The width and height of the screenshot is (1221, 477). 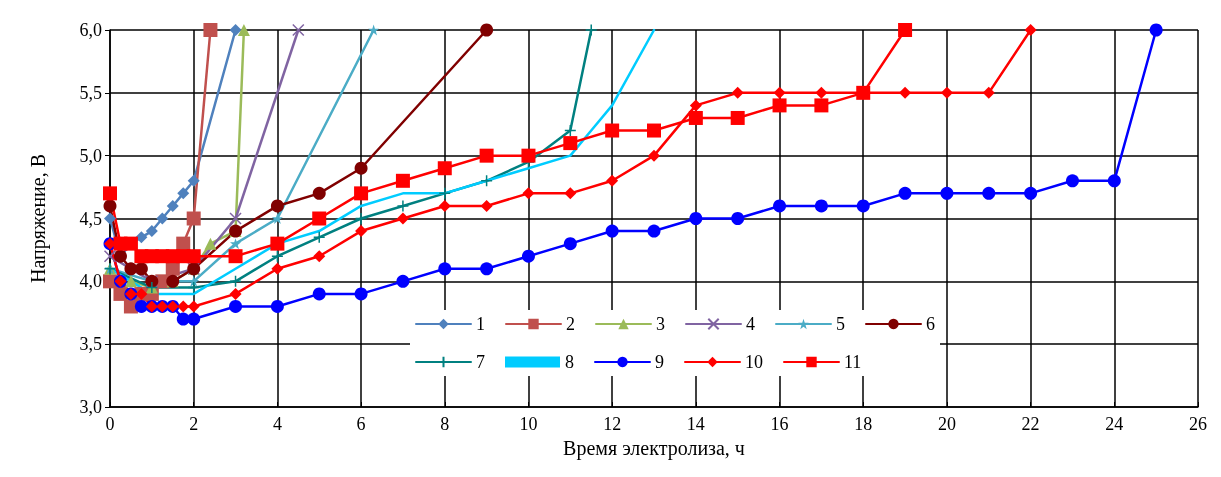 What do you see at coordinates (528, 424) in the screenshot?
I see `x-tick-label: 10` at bounding box center [528, 424].